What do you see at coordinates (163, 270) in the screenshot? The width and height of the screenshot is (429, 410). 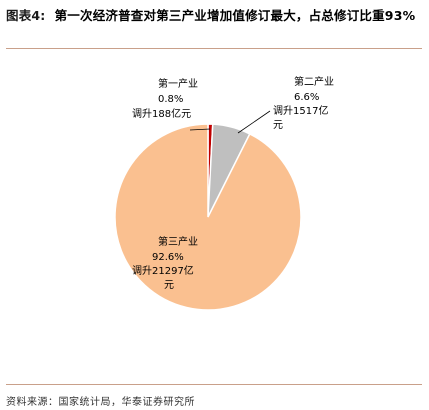 I see `slice-label-tertiary-value-line1: 调升21297亿` at bounding box center [163, 270].